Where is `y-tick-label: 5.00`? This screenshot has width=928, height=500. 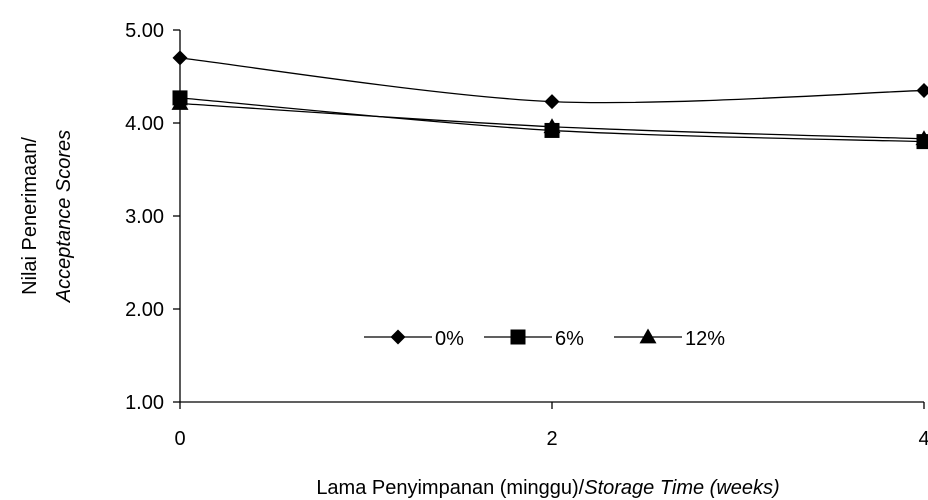
y-tick-label: 5.00 is located at coordinates (144, 31).